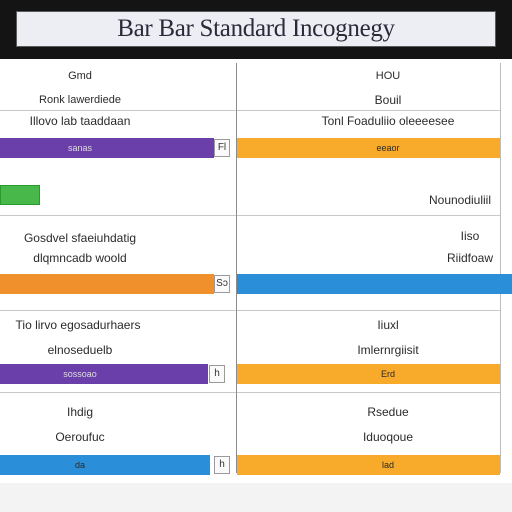 Image resolution: width=512 pixels, height=512 pixels. What do you see at coordinates (388, 76) in the screenshot?
I see `right-row1-line1: HOU` at bounding box center [388, 76].